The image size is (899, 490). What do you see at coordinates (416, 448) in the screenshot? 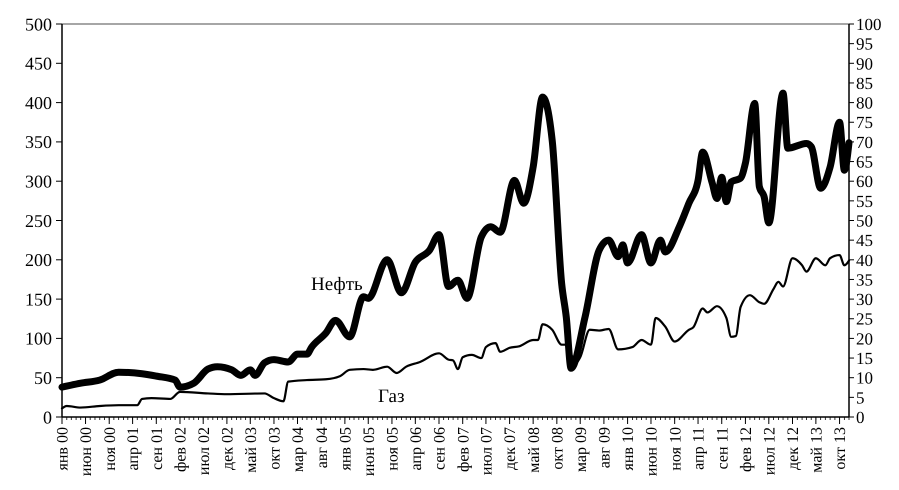
I see `x-tick-label: апр 06` at bounding box center [416, 448].